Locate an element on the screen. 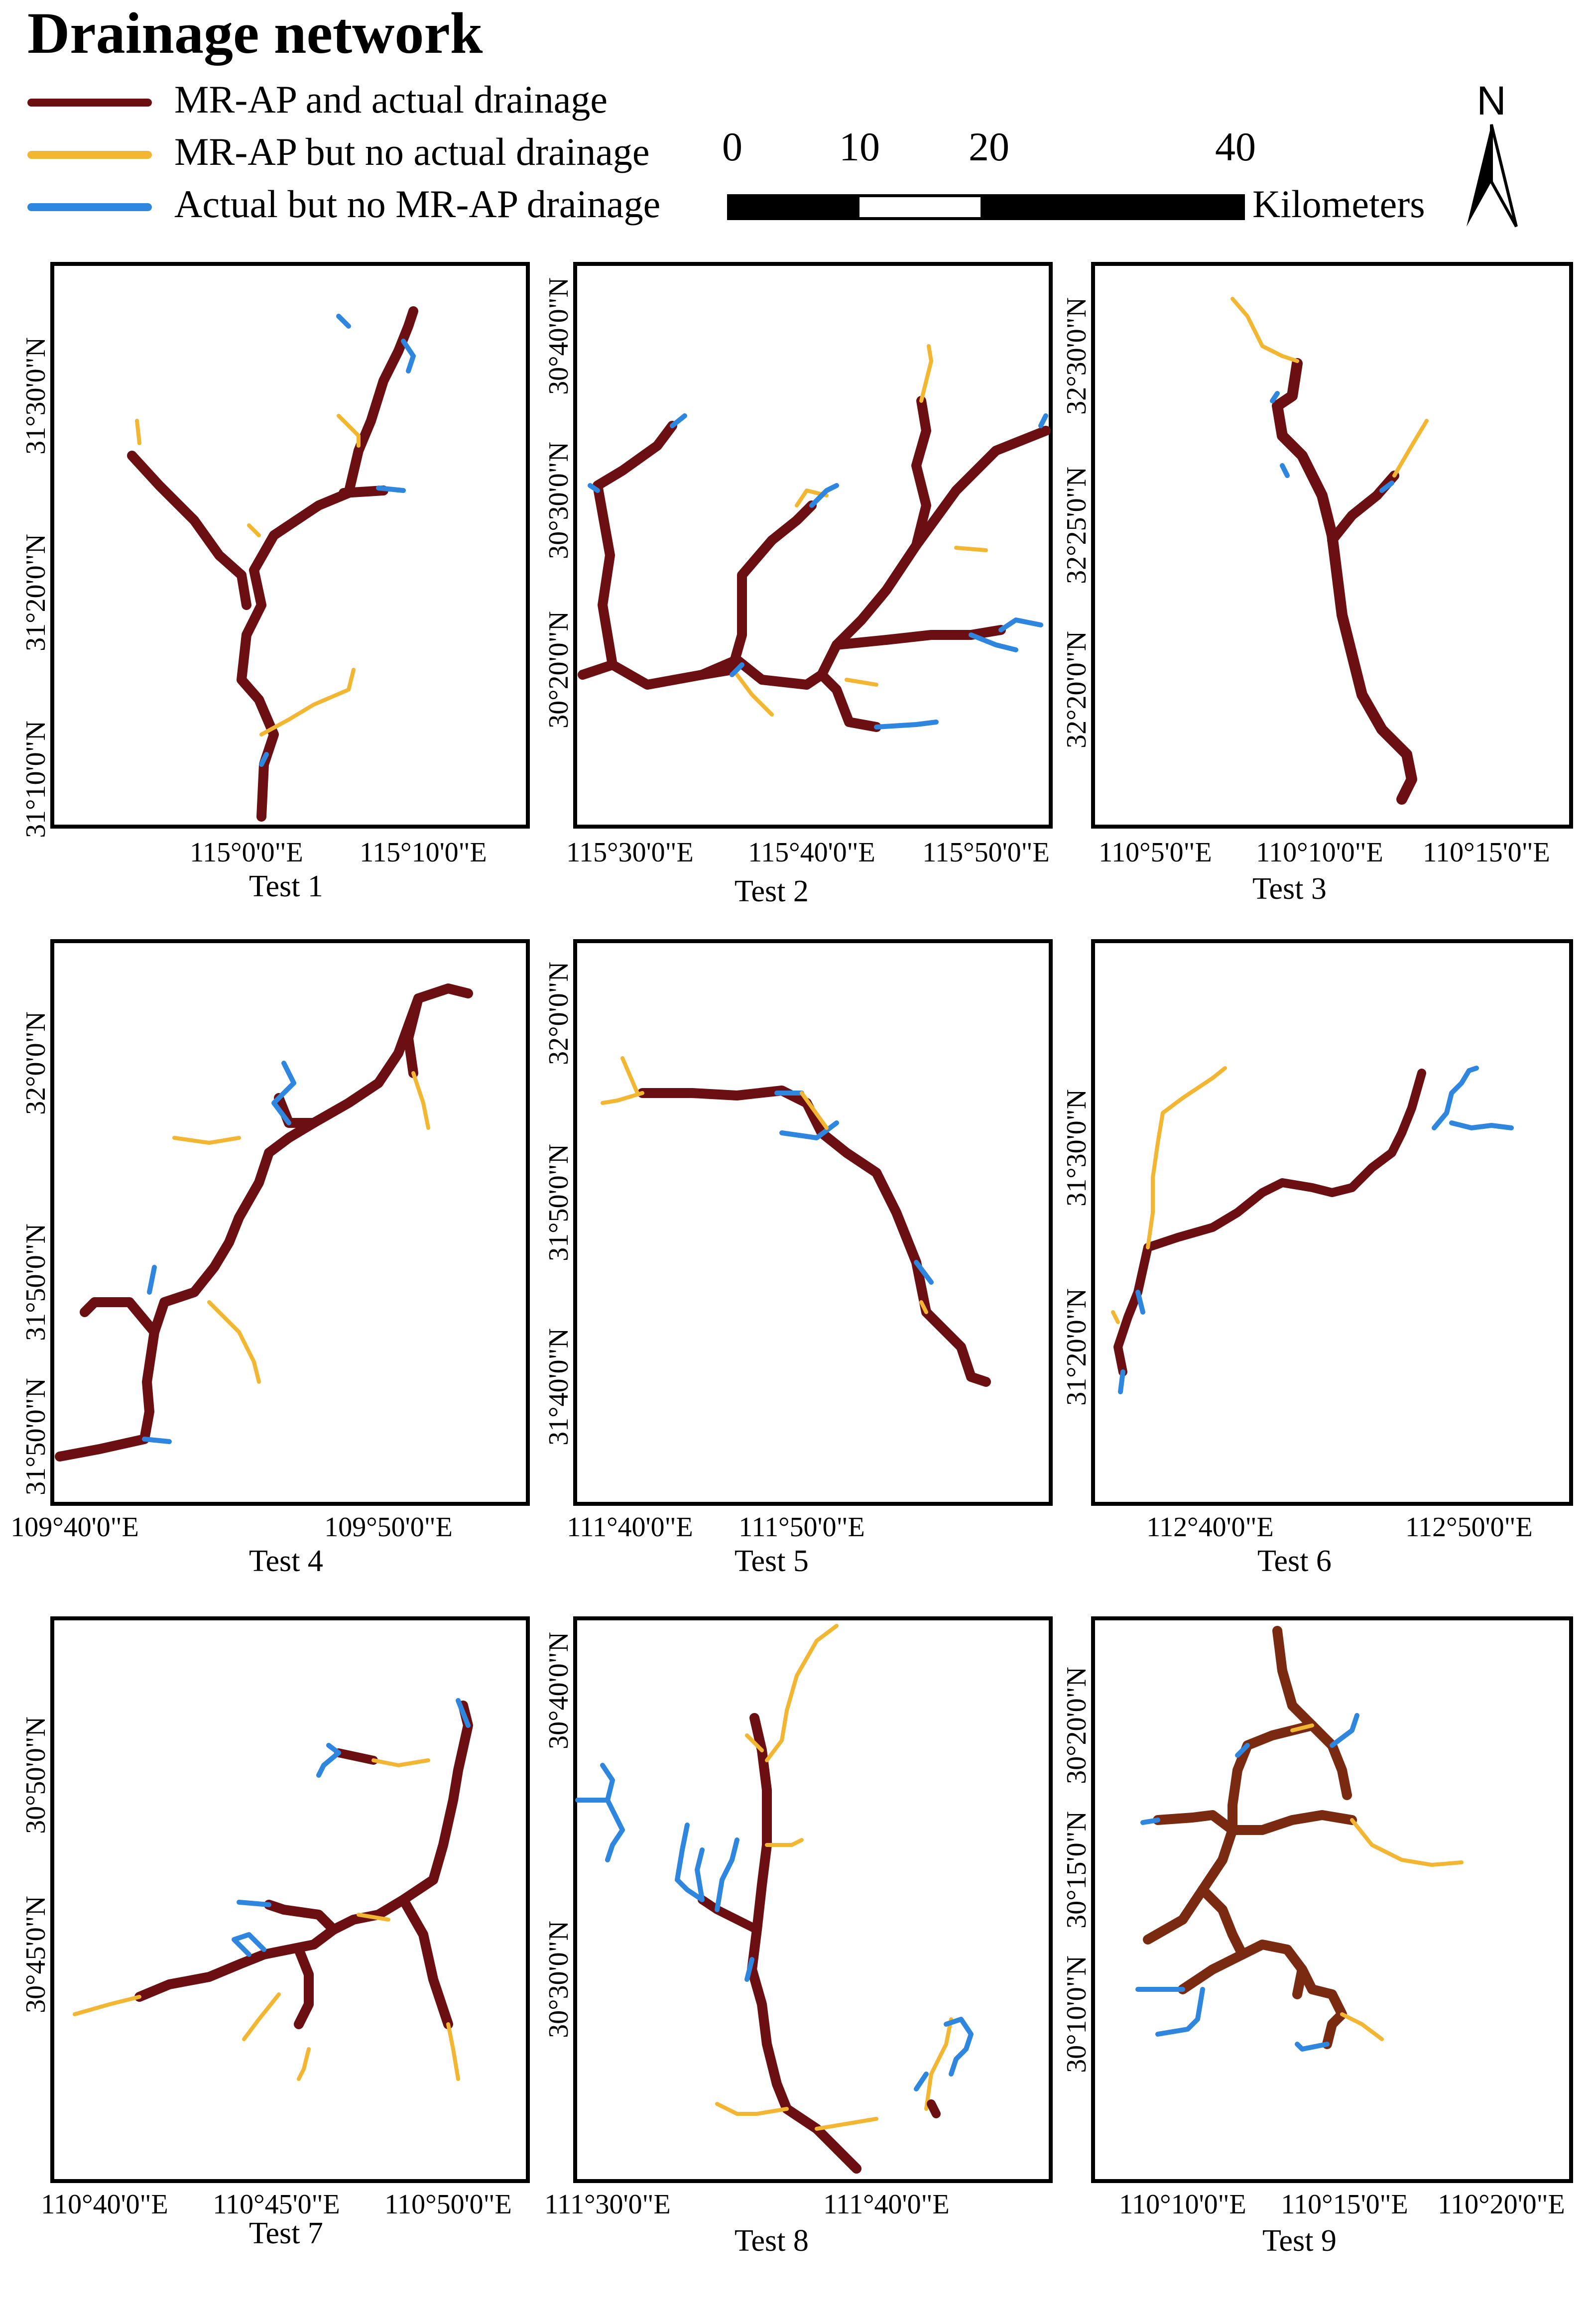 Image resolution: width=1596 pixels, height=2318 pixels. ytick-2: 32°25'0"N is located at coordinates (1077, 525).